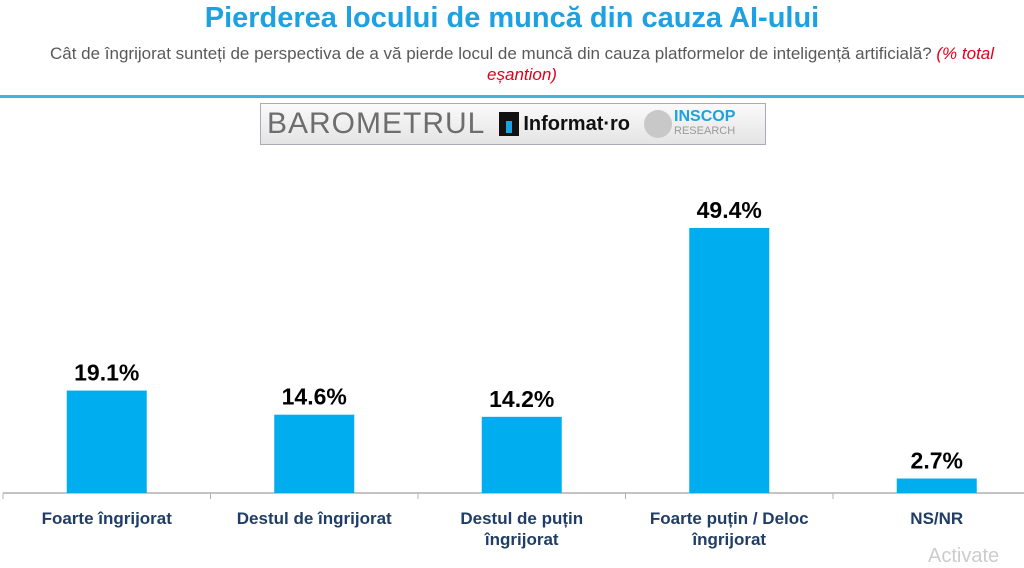 This screenshot has width=1024, height=568. I want to click on category-label: Foarte îngrijorat, so click(106, 518).